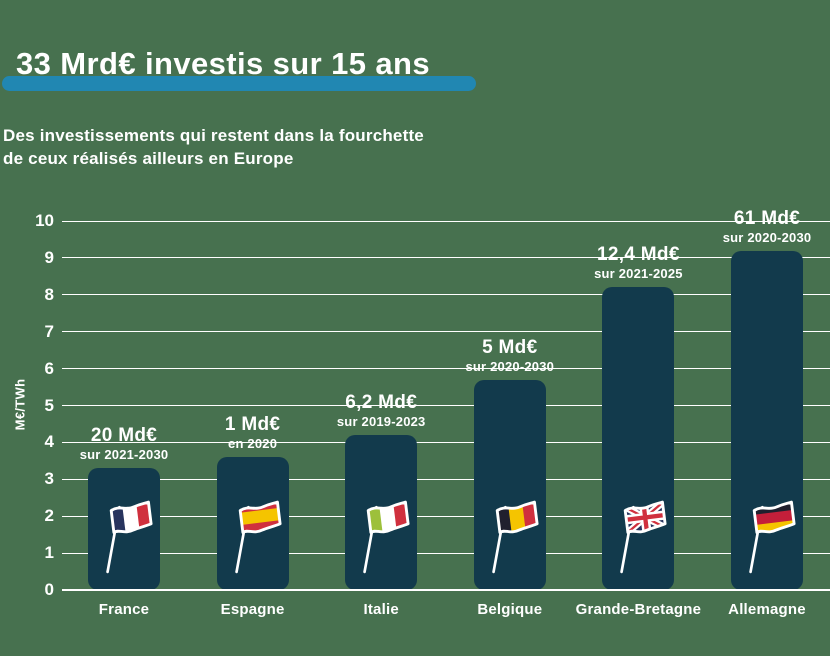 This screenshot has height=656, width=830. Describe the element at coordinates (49, 294) in the screenshot. I see `y-tick-label-8: 8` at that location.